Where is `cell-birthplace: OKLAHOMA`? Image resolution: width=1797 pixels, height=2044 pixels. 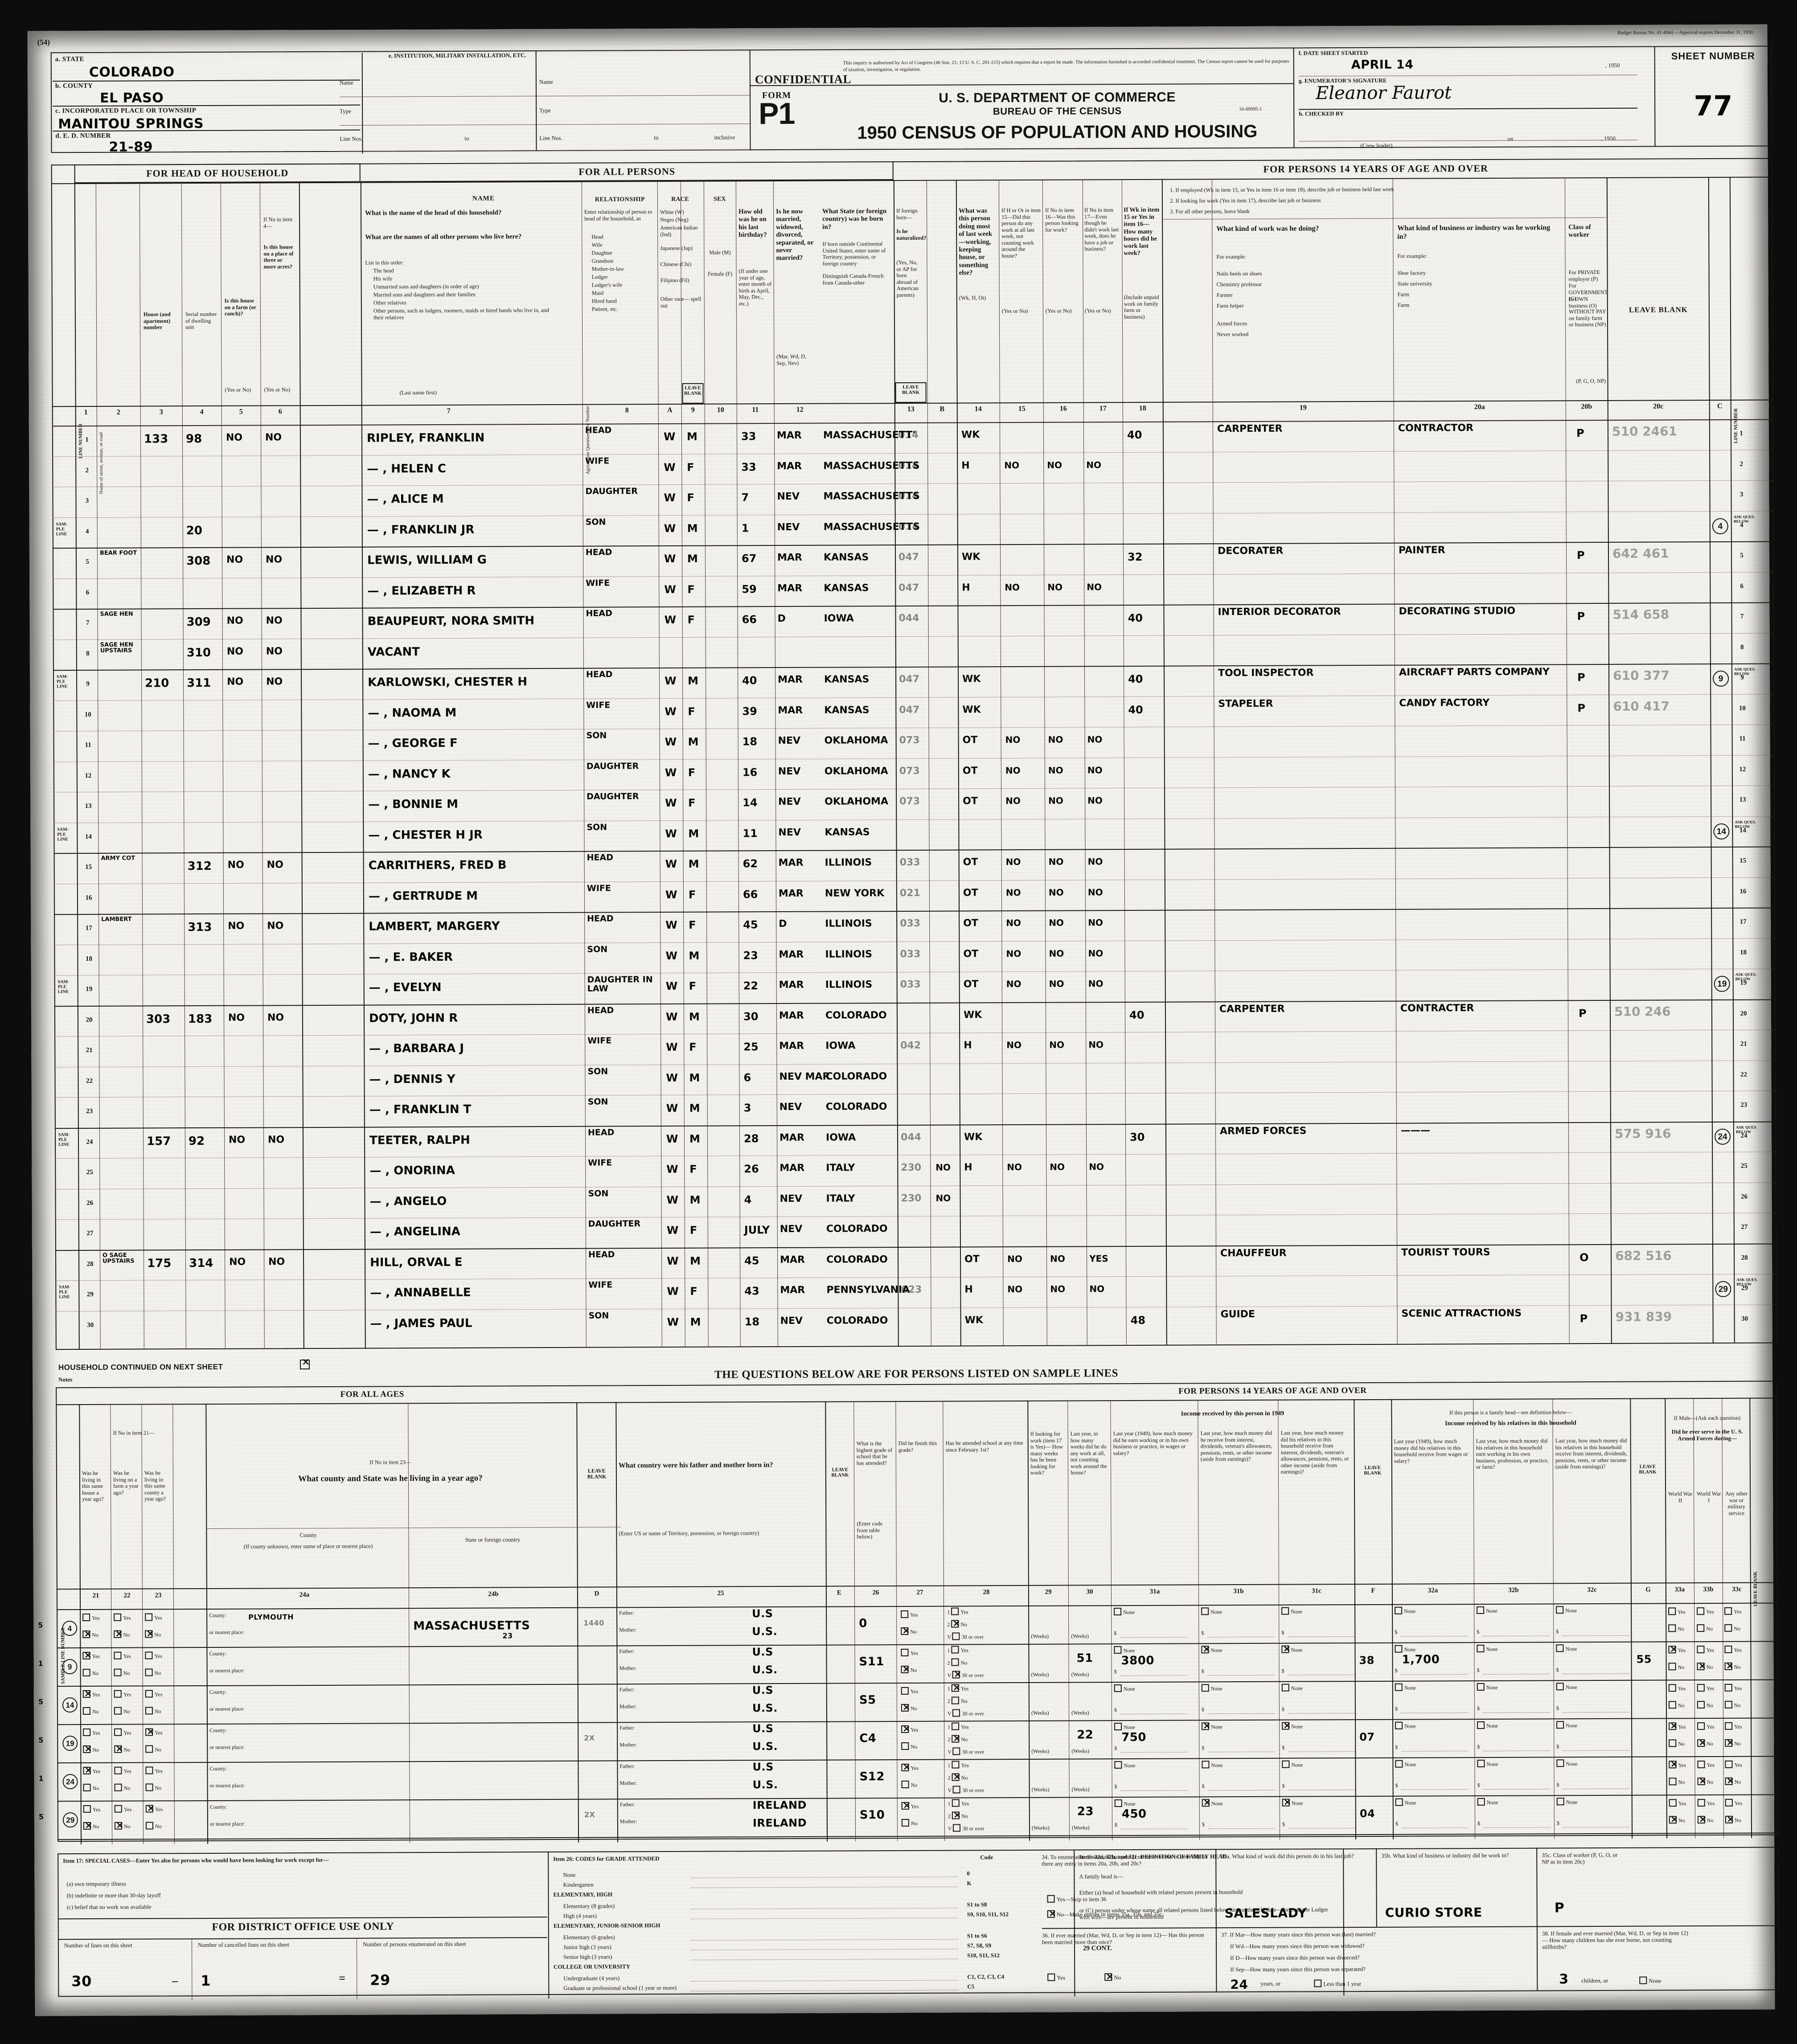 cell-birthplace: OKLAHOMA is located at coordinates (856, 771).